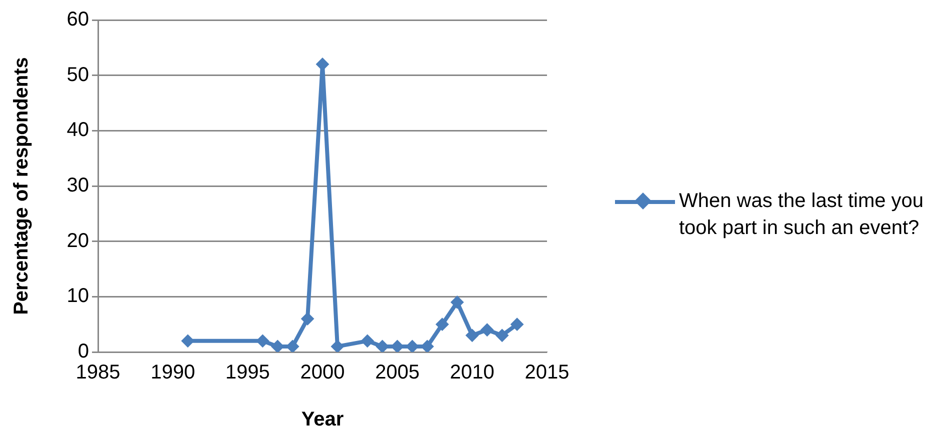  Describe the element at coordinates (77, 130) in the screenshot. I see `y-tick-label: 40` at that location.